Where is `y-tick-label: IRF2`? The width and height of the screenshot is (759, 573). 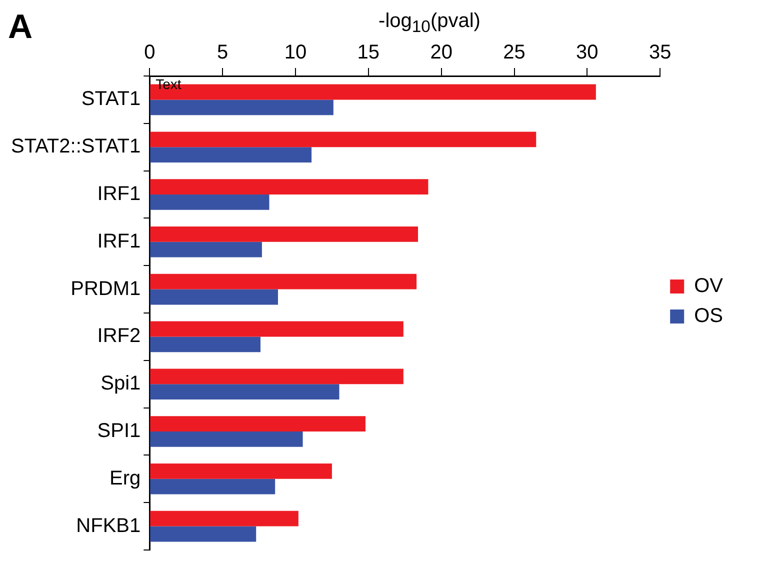
y-tick-label: IRF2 is located at coordinates (119, 336).